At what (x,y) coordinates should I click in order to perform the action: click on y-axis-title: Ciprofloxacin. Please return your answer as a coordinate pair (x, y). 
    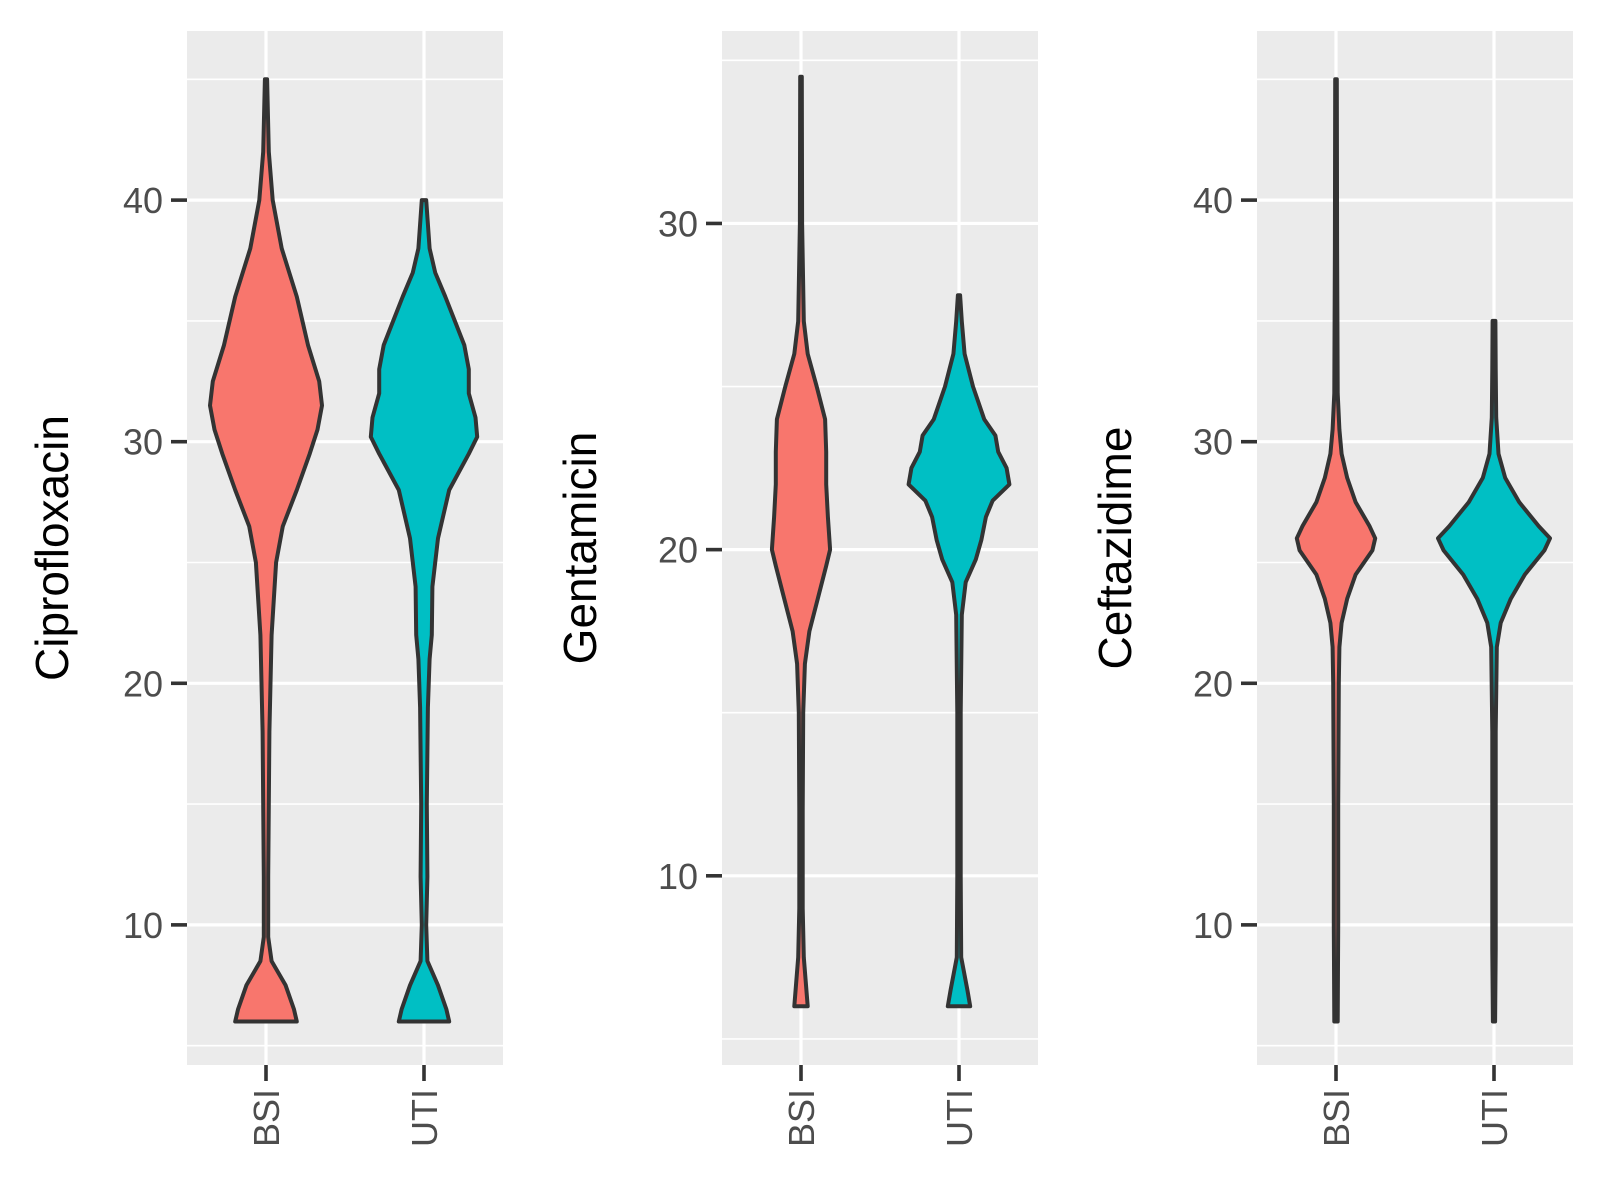
    Looking at the image, I should click on (52, 548).